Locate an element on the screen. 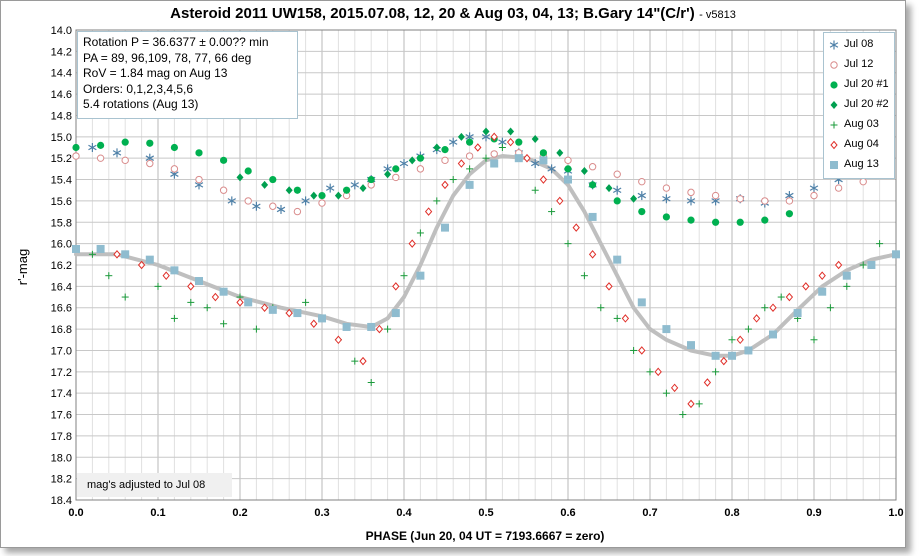 This screenshot has width=921, height=556. info-line: Orders: 0,1,2,3,4,5,6 is located at coordinates (138, 88).